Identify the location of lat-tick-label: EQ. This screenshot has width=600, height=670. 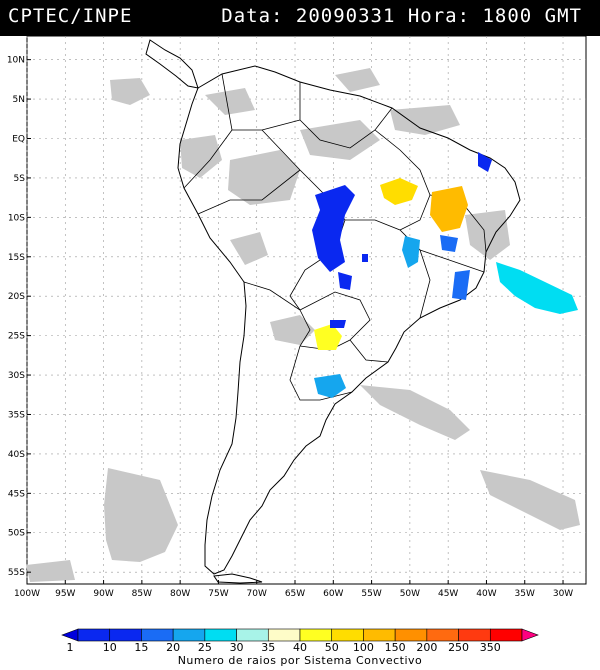
(18, 140).